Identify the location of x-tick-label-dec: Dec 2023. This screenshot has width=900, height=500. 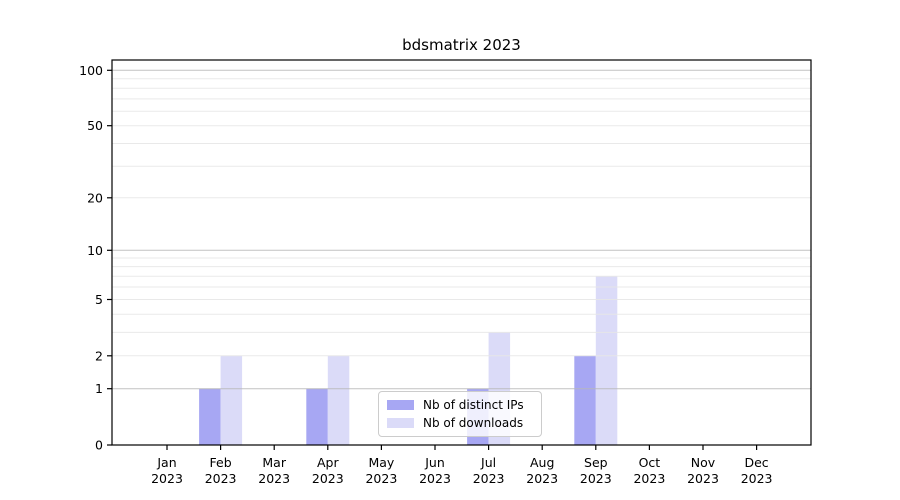
(757, 470).